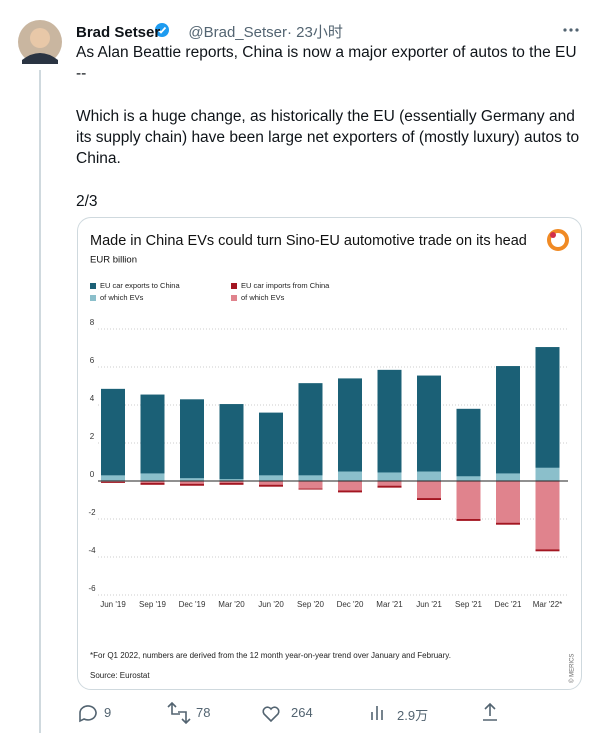 This screenshot has width=613, height=733. Describe the element at coordinates (92, 360) in the screenshot. I see `y-tick-label: 6` at that location.